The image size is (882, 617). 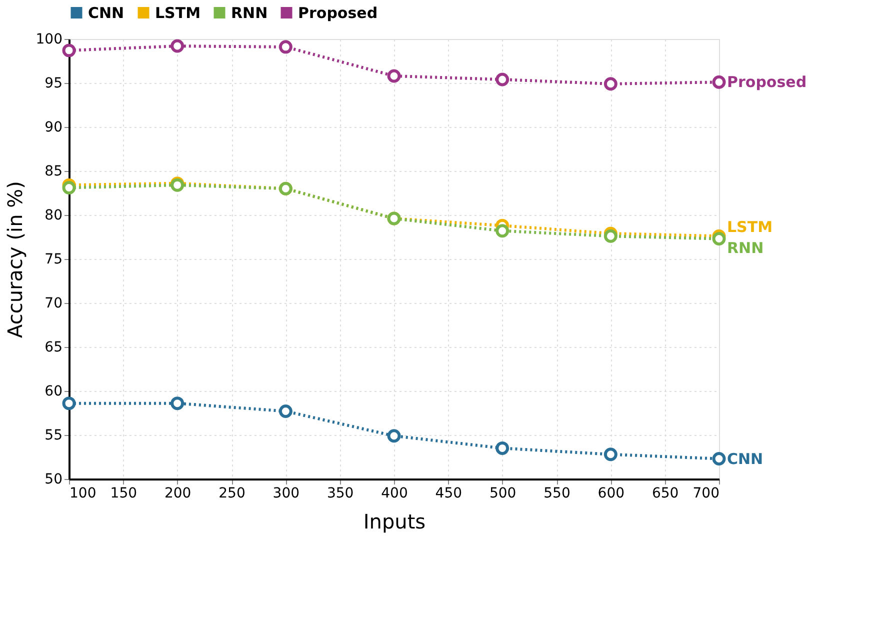 What do you see at coordinates (665, 494) in the screenshot?
I see `x-tick-label: 650` at bounding box center [665, 494].